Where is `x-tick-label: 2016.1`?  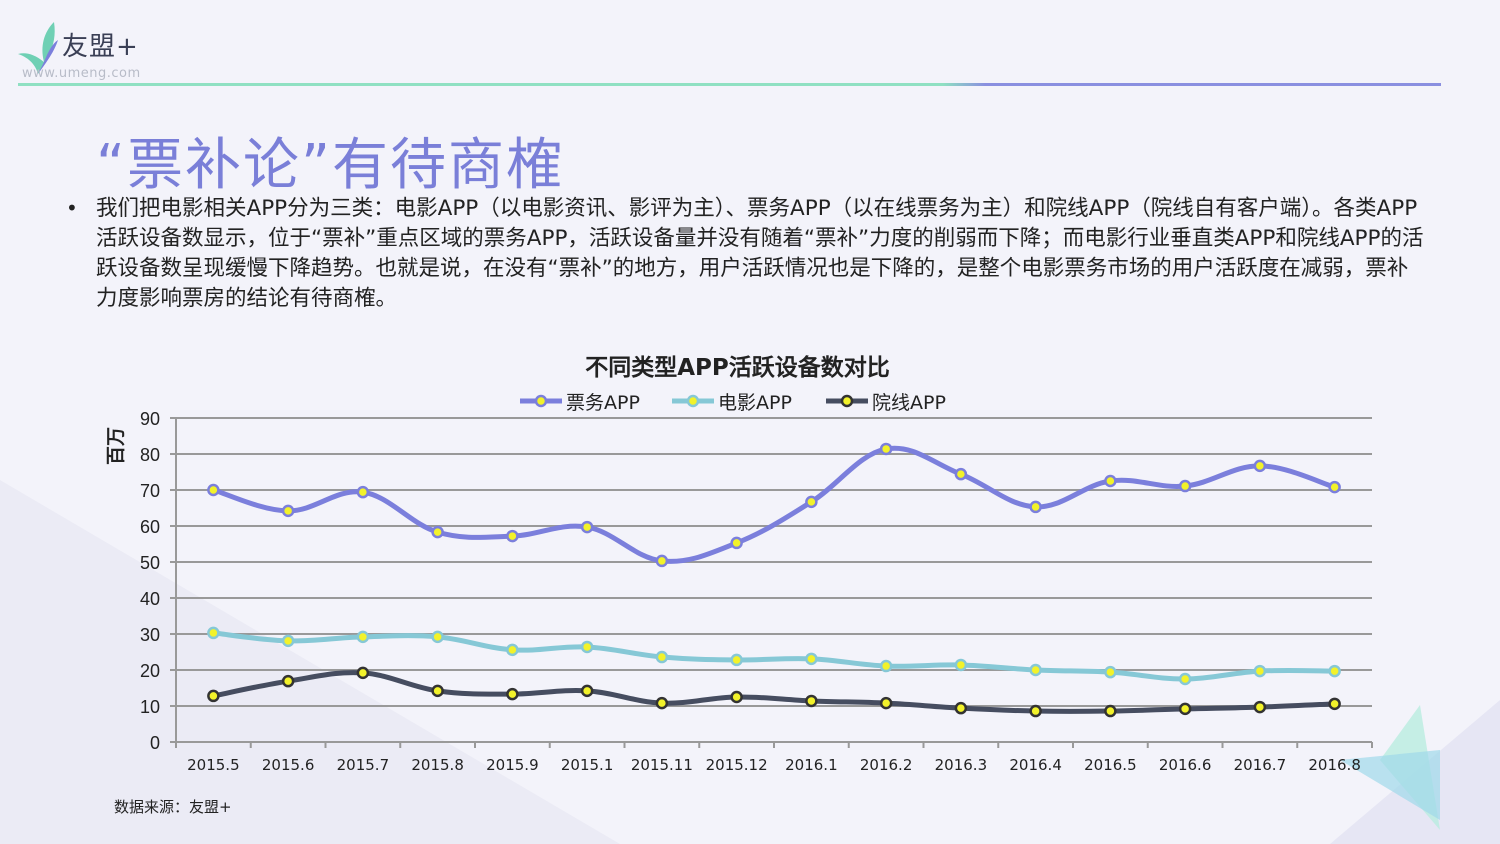
x-tick-label: 2016.1 is located at coordinates (811, 765).